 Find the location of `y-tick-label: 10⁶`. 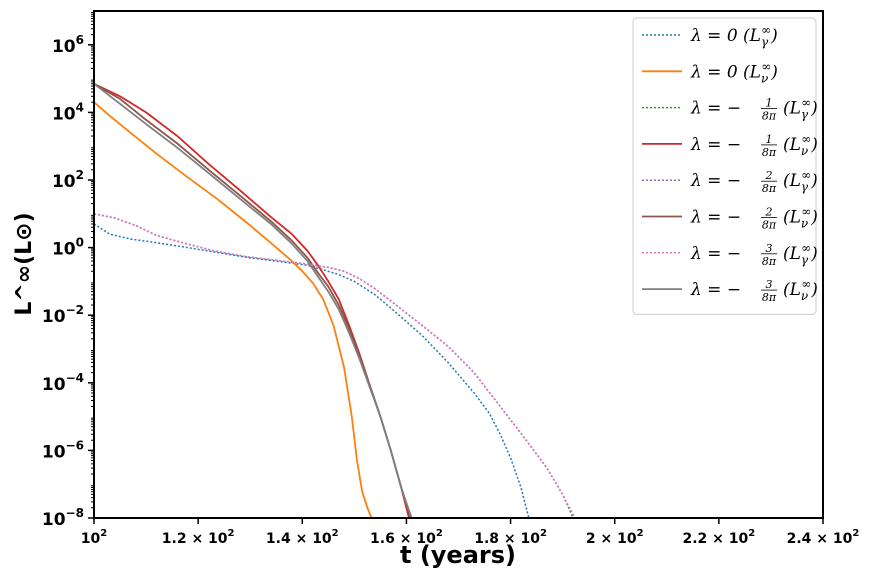

y-tick-label: 10⁶ is located at coordinates (68, 45).